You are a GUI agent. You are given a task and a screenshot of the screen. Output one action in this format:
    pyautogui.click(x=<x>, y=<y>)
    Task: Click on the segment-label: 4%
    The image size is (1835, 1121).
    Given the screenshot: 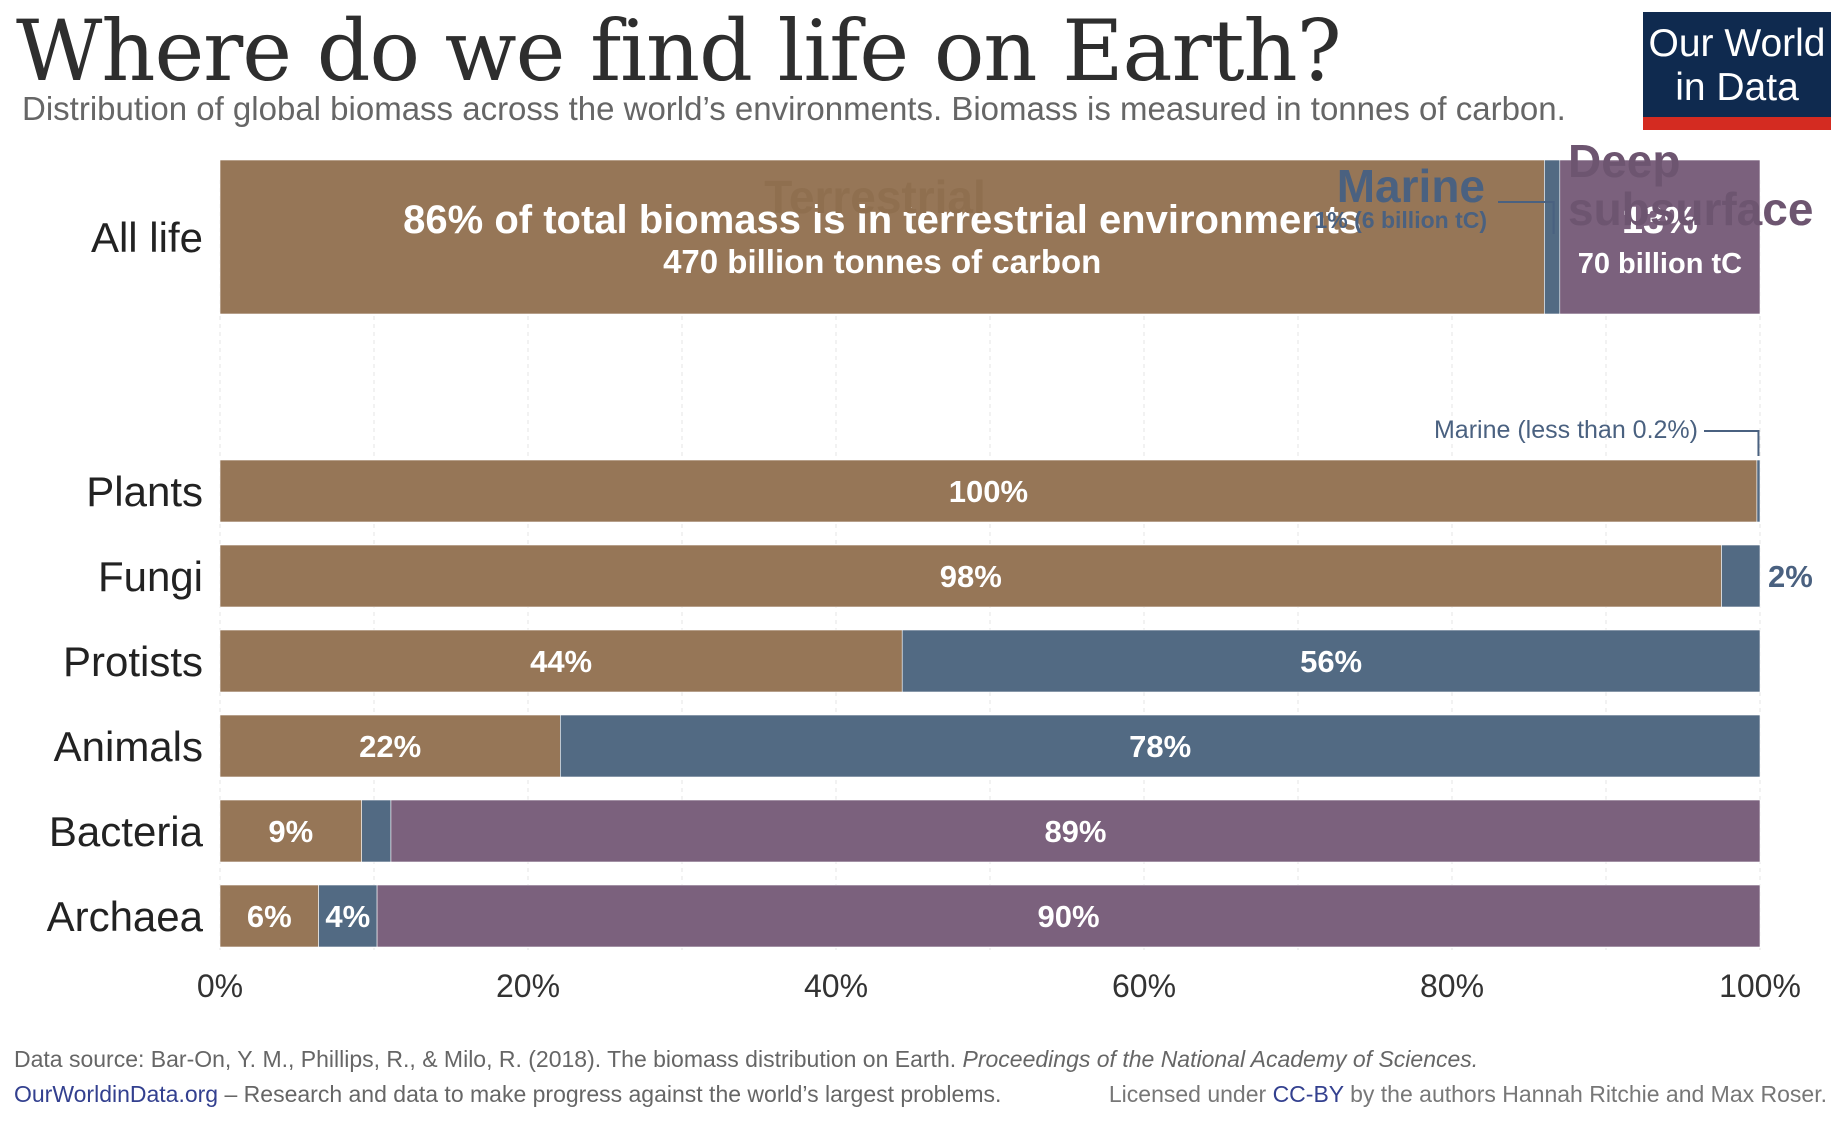 What is the action you would take?
    pyautogui.click(x=347, y=916)
    